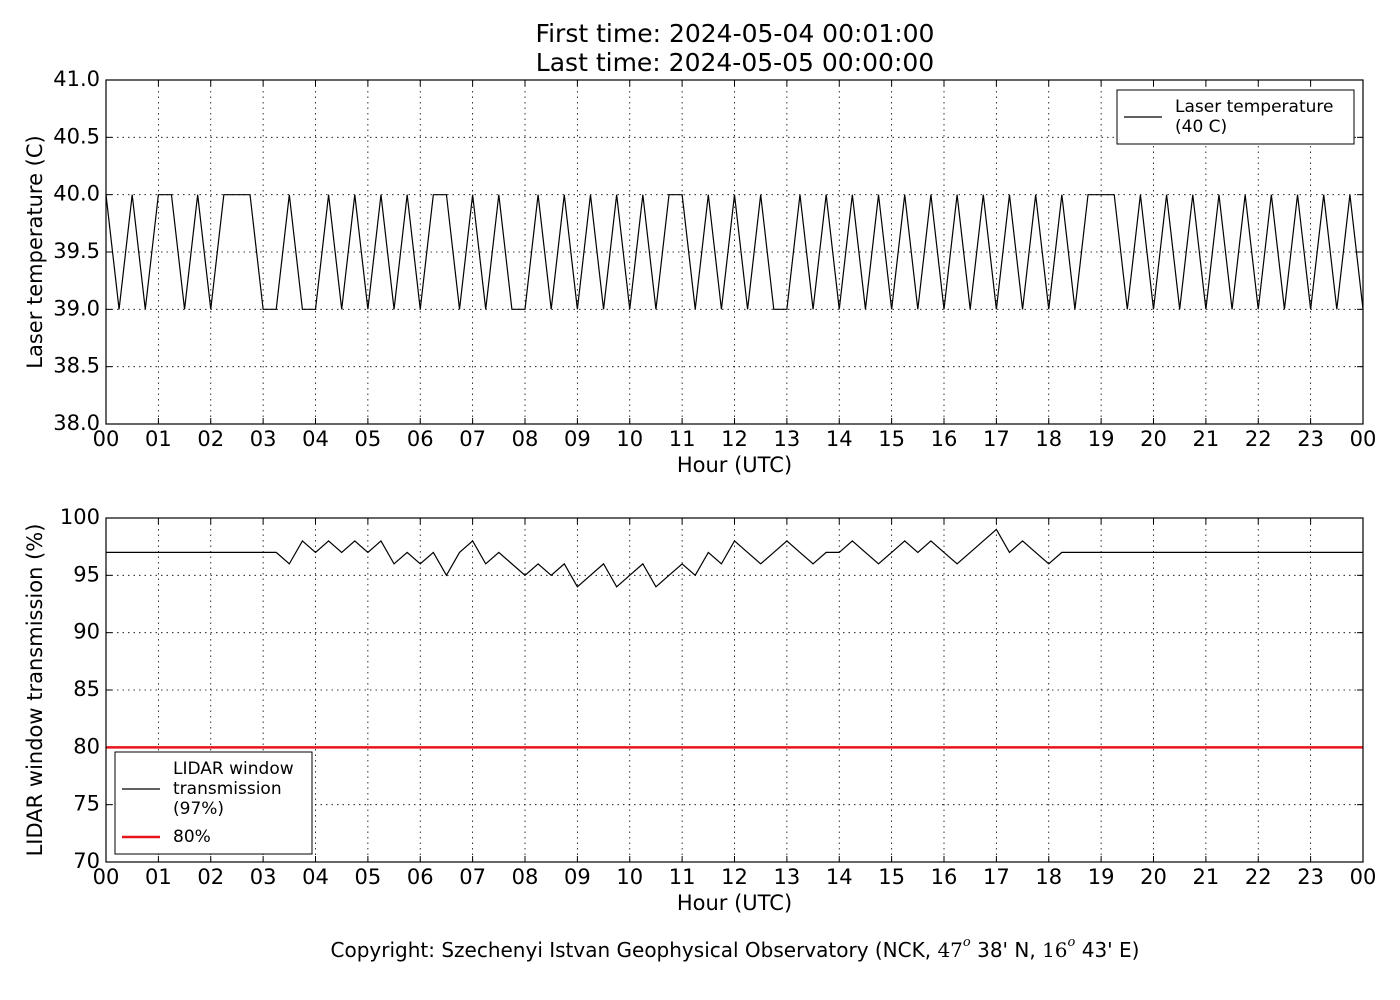 This screenshot has width=1400, height=1000. Describe the element at coordinates (76, 423) in the screenshot. I see `y-tick-label: 38.0` at that location.